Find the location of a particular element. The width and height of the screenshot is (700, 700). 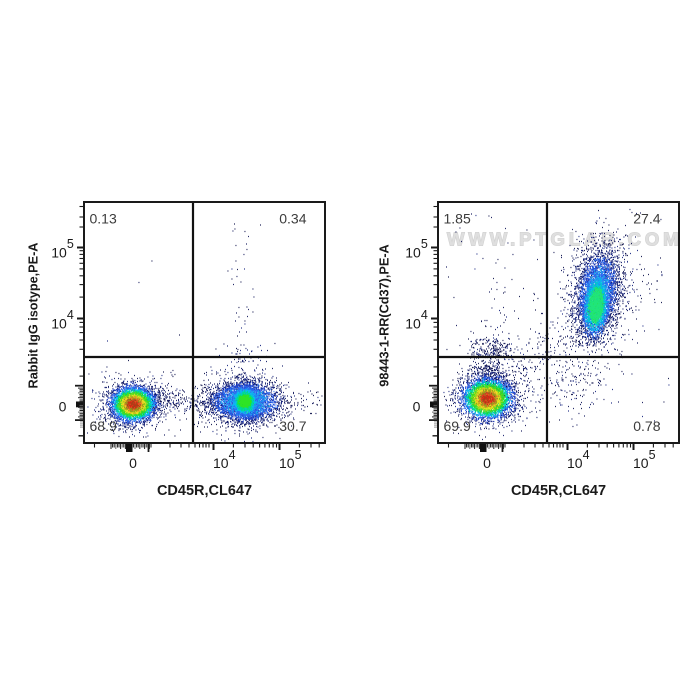

svg-text: 30.7 is located at coordinates (292, 426).